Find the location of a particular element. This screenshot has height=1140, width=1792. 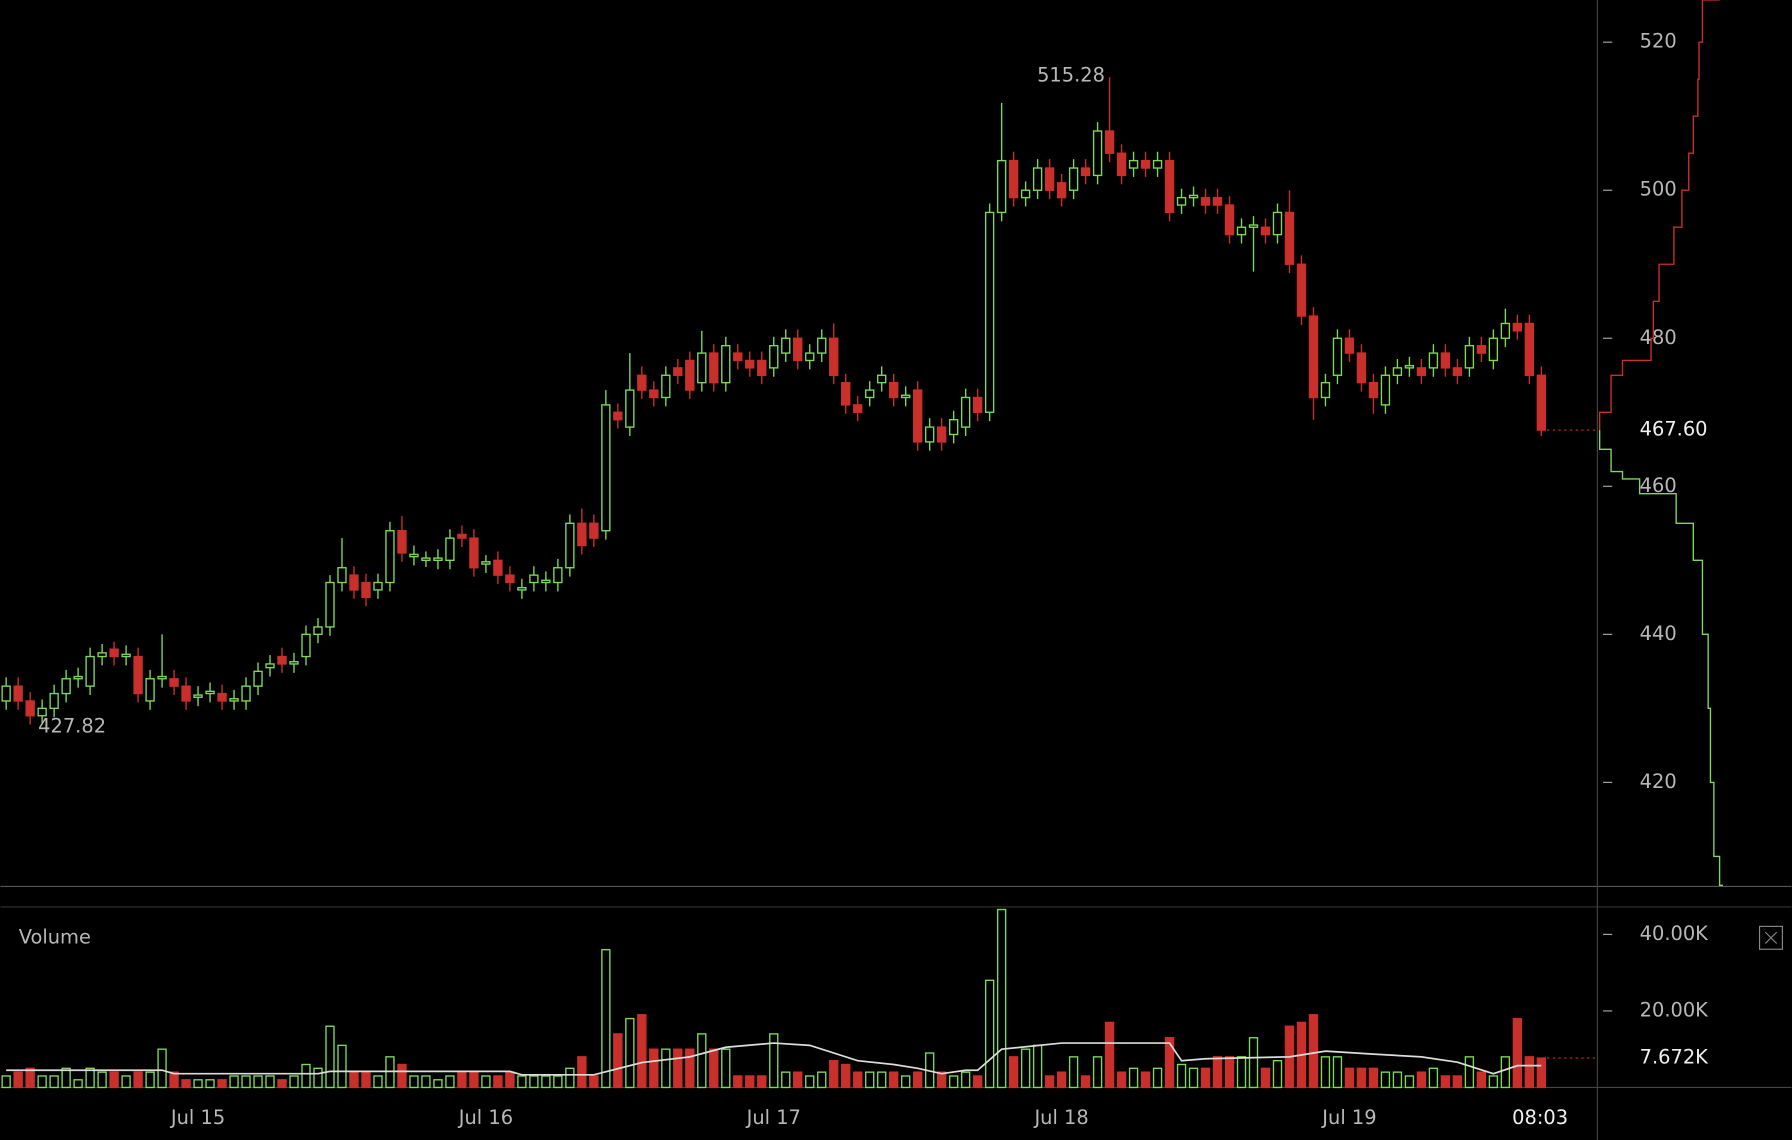

depth-bids is located at coordinates (1661, 658).